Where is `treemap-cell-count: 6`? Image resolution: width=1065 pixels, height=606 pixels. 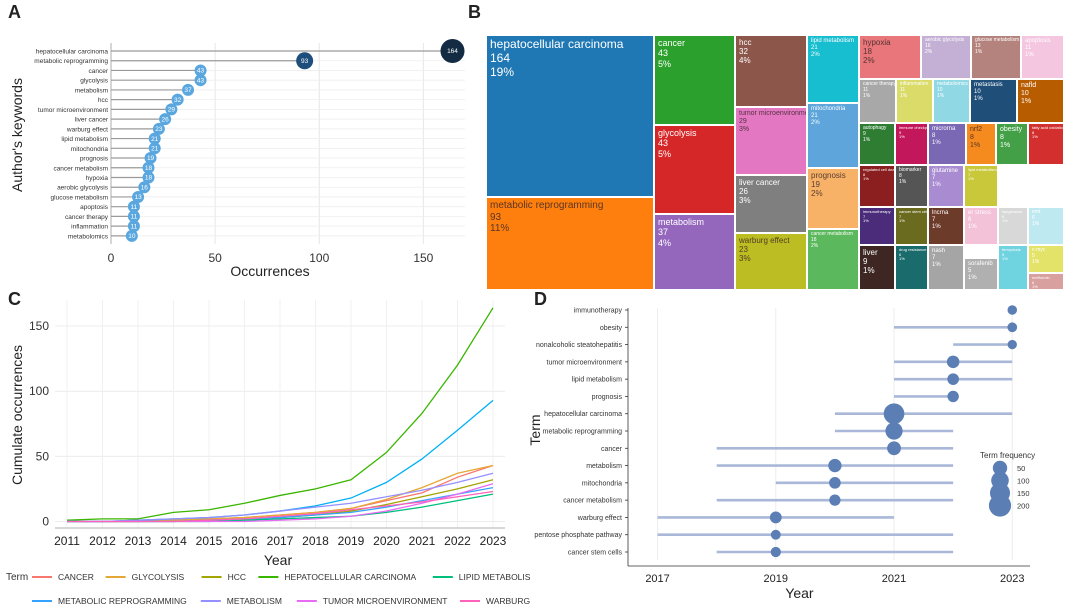
treemap-cell-count: 6 is located at coordinates (1033, 217).